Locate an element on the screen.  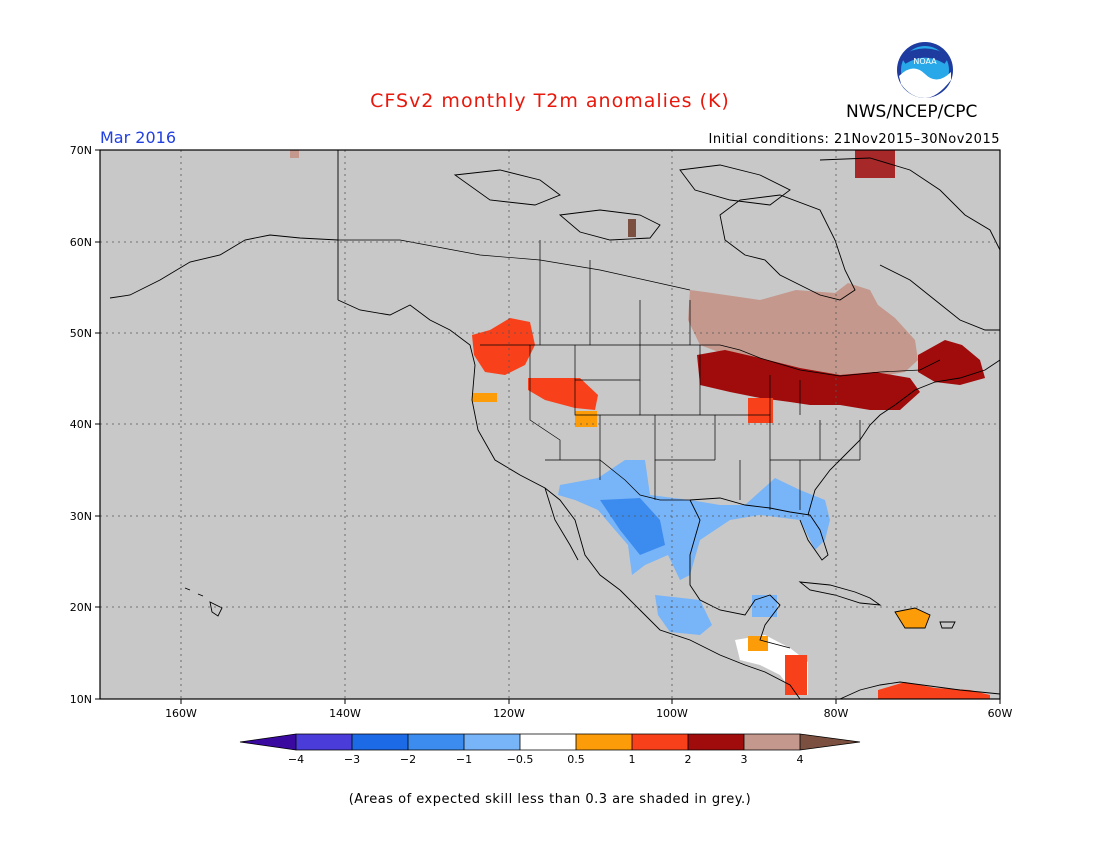
anomaly-patch-midwest is located at coordinates (760, 410).